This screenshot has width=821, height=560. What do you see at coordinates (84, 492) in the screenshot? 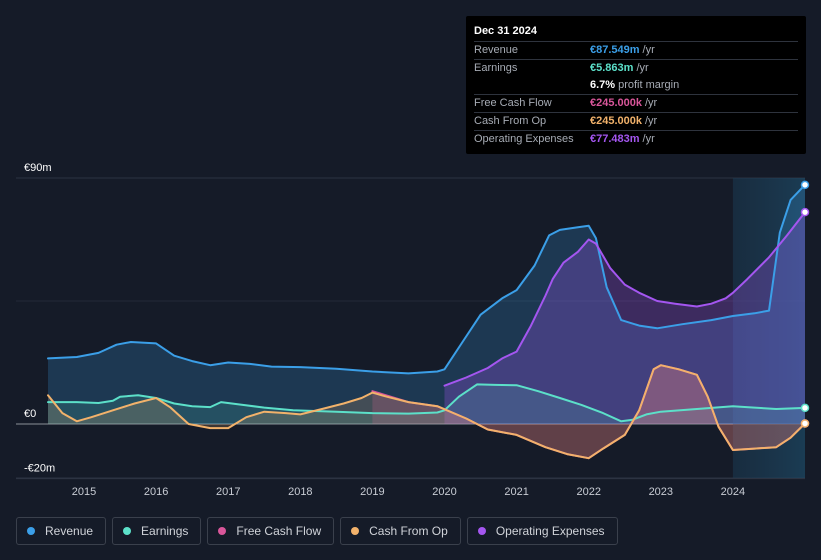
I see `x-tick-label: 2015` at bounding box center [84, 492].